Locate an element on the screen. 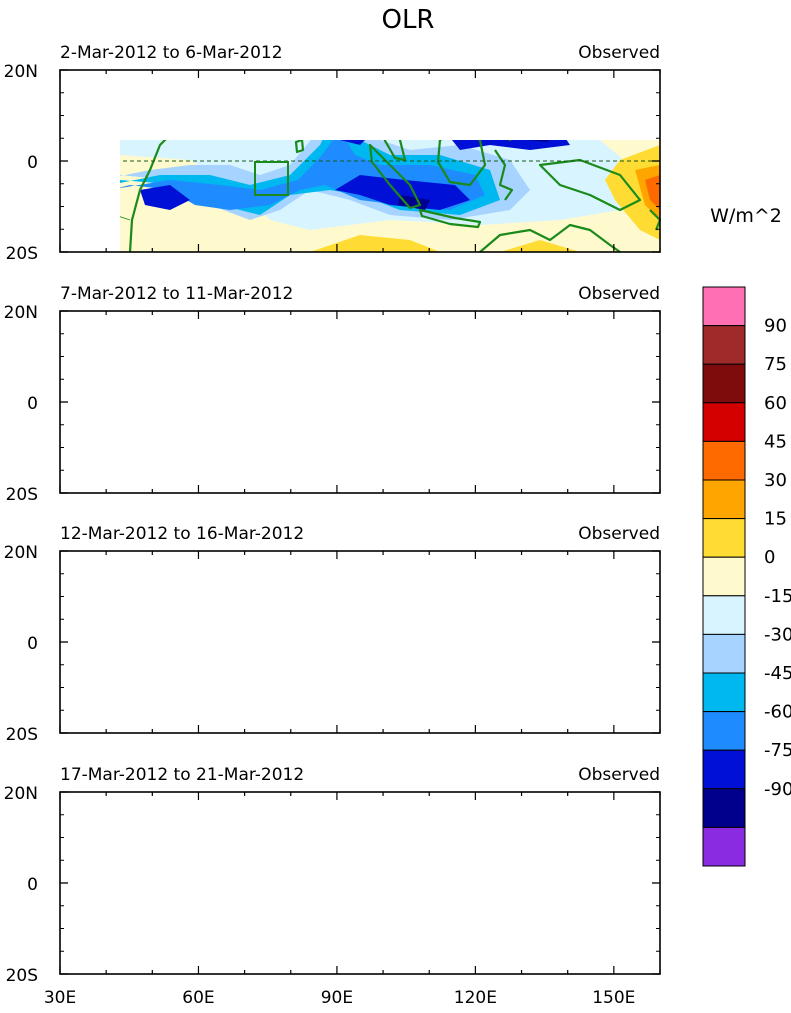 The image size is (791, 1013). colorbar-units: W/m^2 is located at coordinates (746, 216).